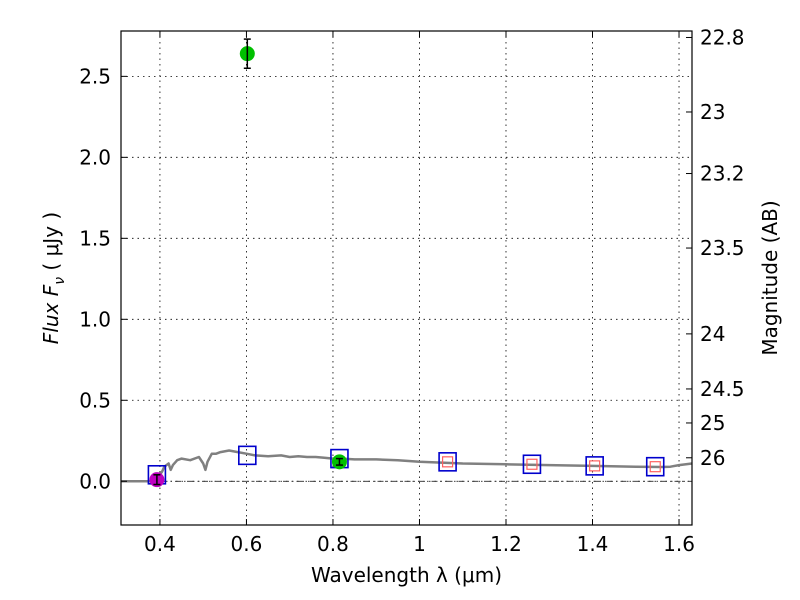 This screenshot has width=800, height=600. I want to click on y2-tick-label: 26, so click(712, 458).